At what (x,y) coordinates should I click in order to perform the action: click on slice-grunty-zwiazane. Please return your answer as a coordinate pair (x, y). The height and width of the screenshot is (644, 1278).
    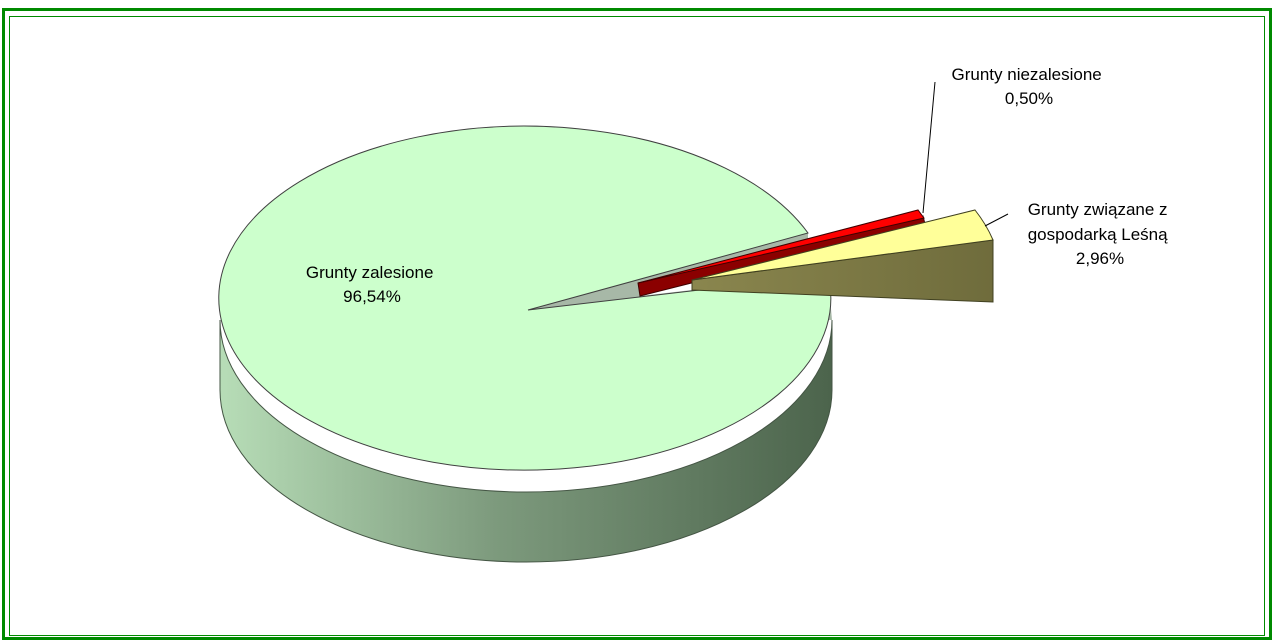
    Looking at the image, I should click on (842, 245).